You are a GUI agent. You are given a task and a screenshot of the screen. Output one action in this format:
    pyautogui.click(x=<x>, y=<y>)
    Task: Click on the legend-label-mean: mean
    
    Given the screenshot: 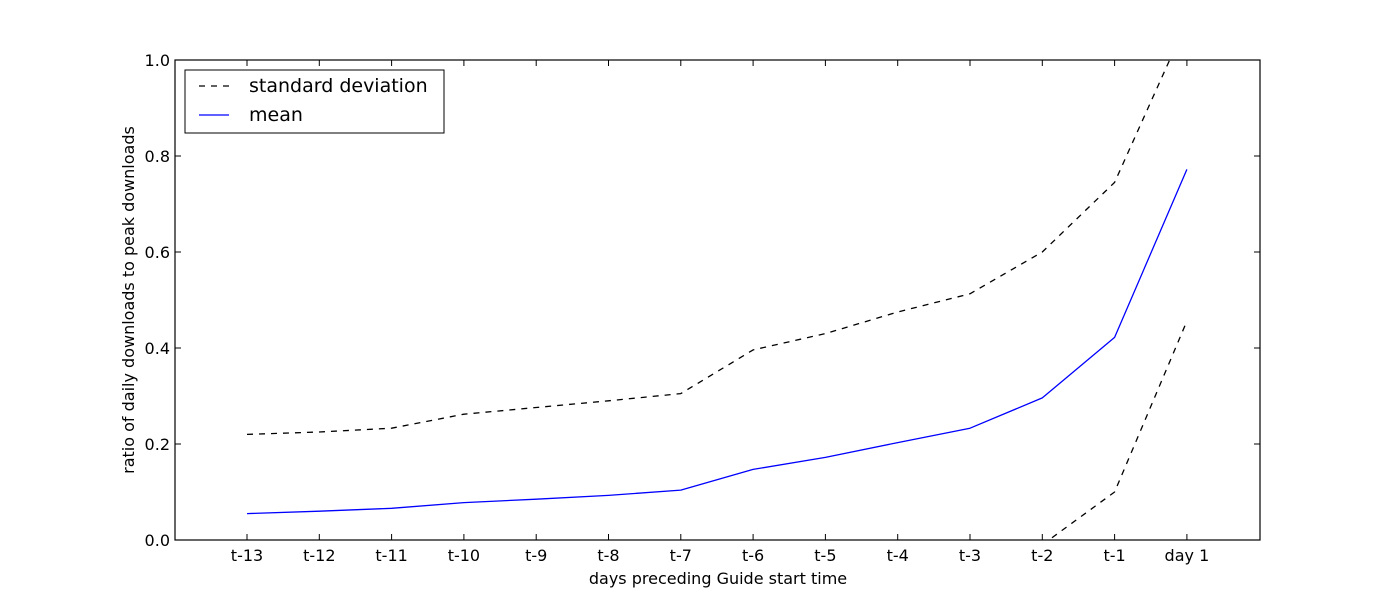 What is the action you would take?
    pyautogui.click(x=276, y=115)
    